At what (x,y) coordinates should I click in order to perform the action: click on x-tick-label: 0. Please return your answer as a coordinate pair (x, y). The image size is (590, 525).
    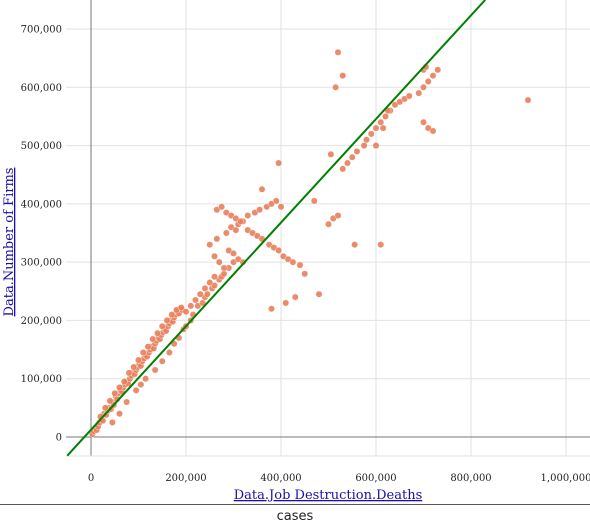
    Looking at the image, I should click on (91, 478).